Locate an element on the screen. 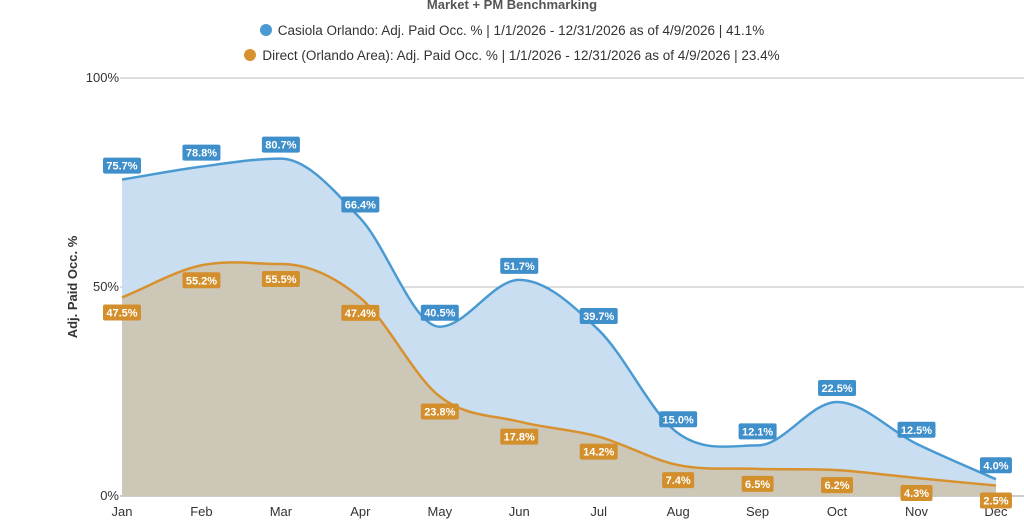 Image resolution: width=1024 pixels, height=530 pixels. data-label: 4.0% is located at coordinates (995, 465).